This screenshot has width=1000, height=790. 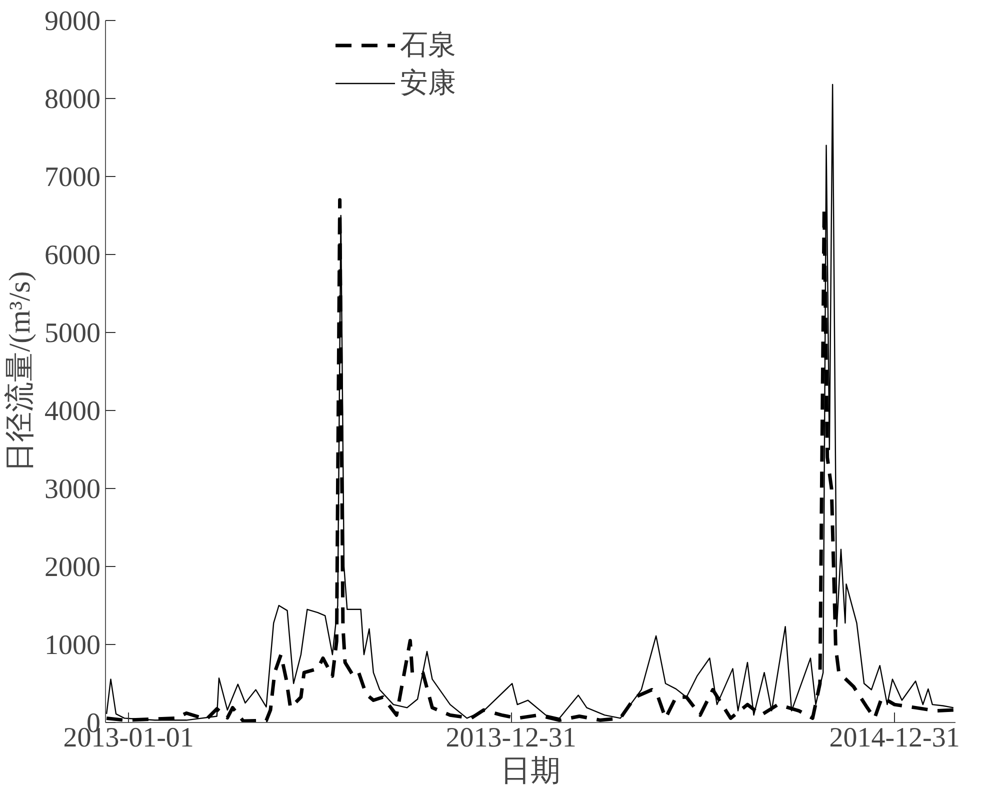 I want to click on x-tick-label: 2014-12-31, so click(x=894, y=738).